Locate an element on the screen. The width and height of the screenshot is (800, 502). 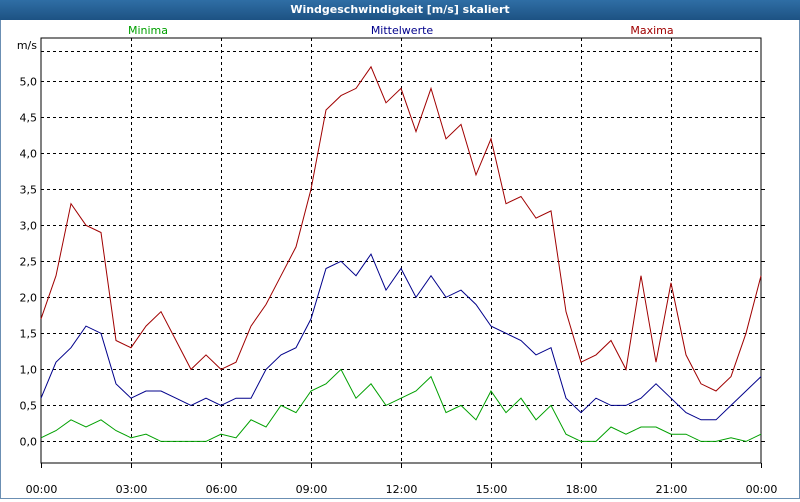
y-tick-label: 5,0 is located at coordinates (29, 82).